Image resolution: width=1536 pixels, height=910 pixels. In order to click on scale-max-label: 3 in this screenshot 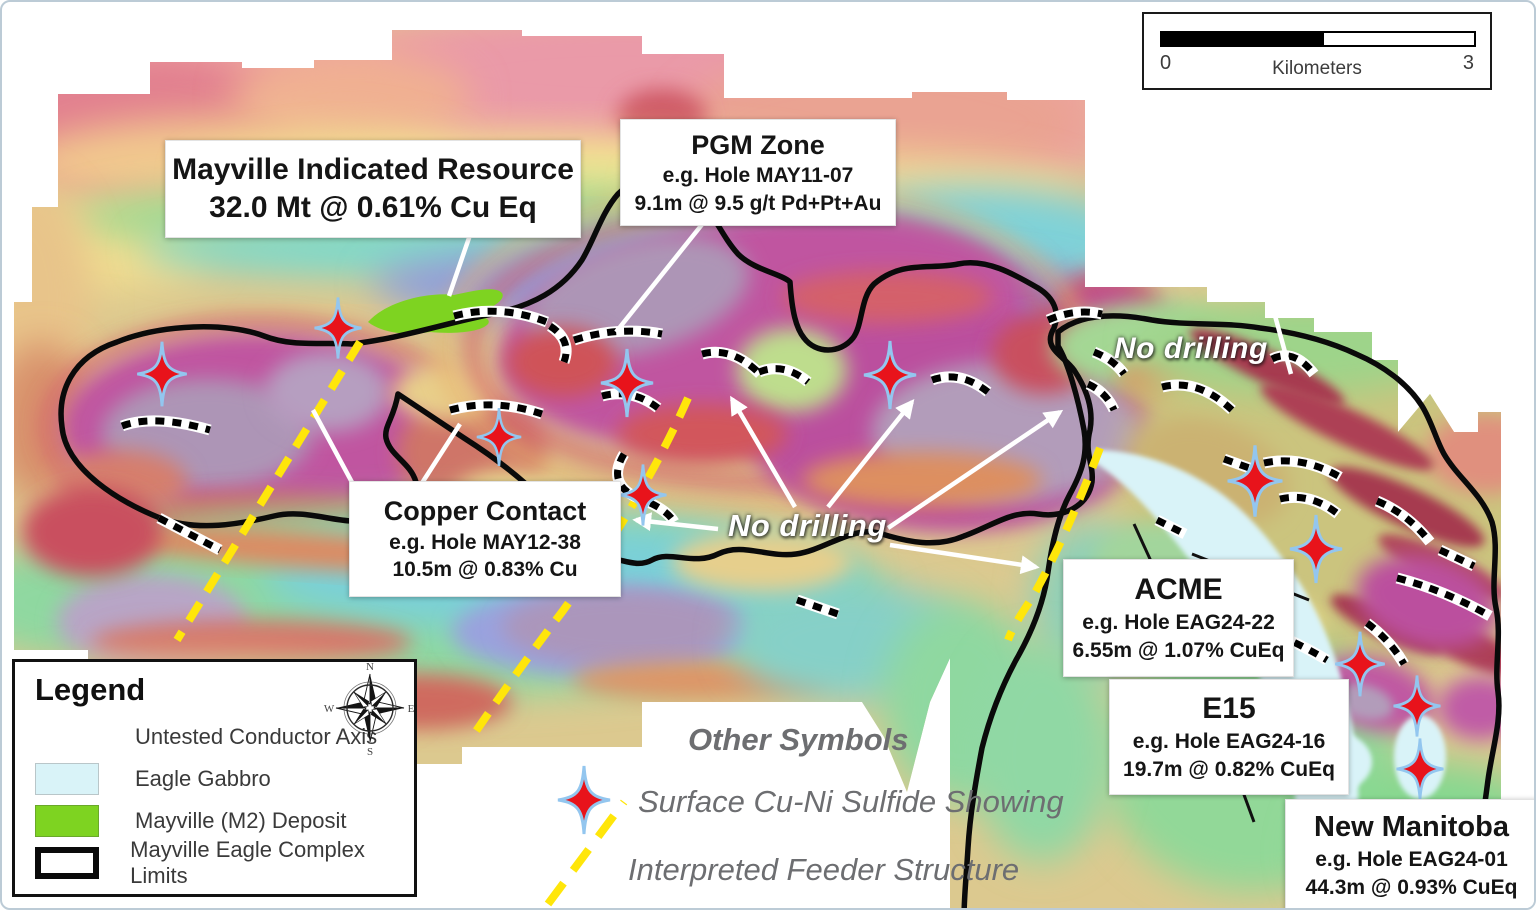, I will do `click(1468, 63)`.